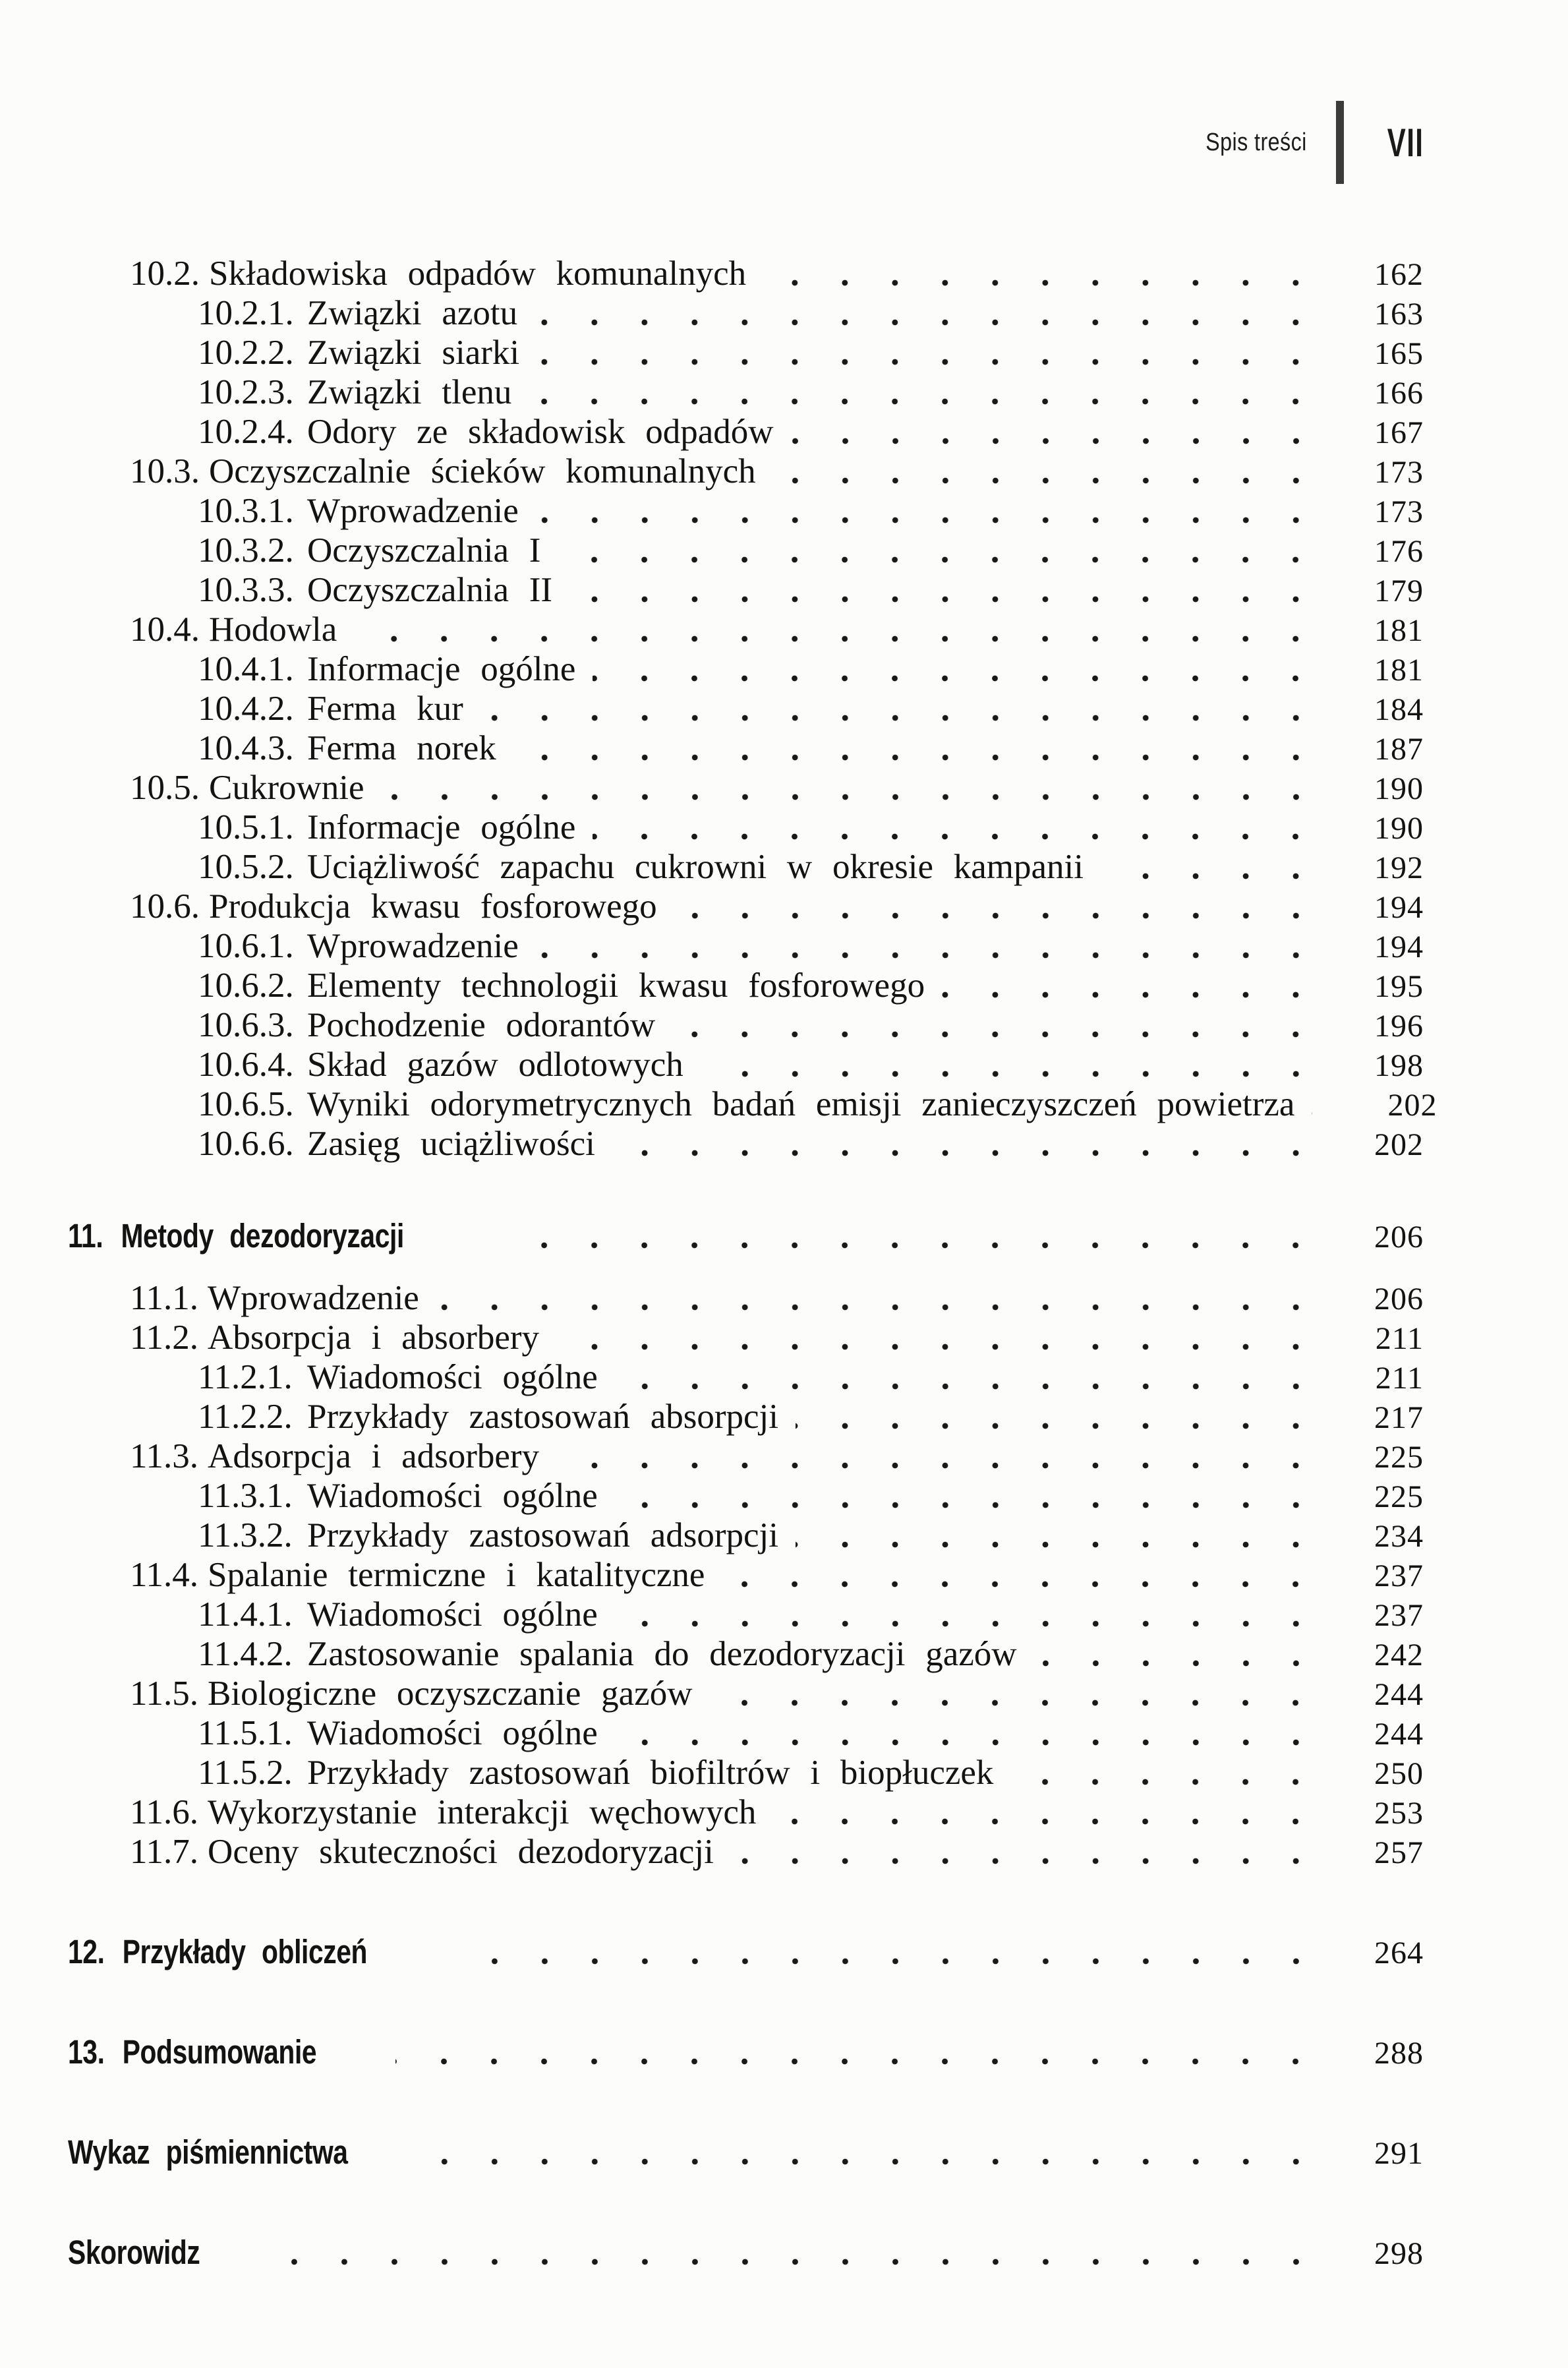  Describe the element at coordinates (1399, 1773) in the screenshot. I see `toc-entry-page: 250` at that location.